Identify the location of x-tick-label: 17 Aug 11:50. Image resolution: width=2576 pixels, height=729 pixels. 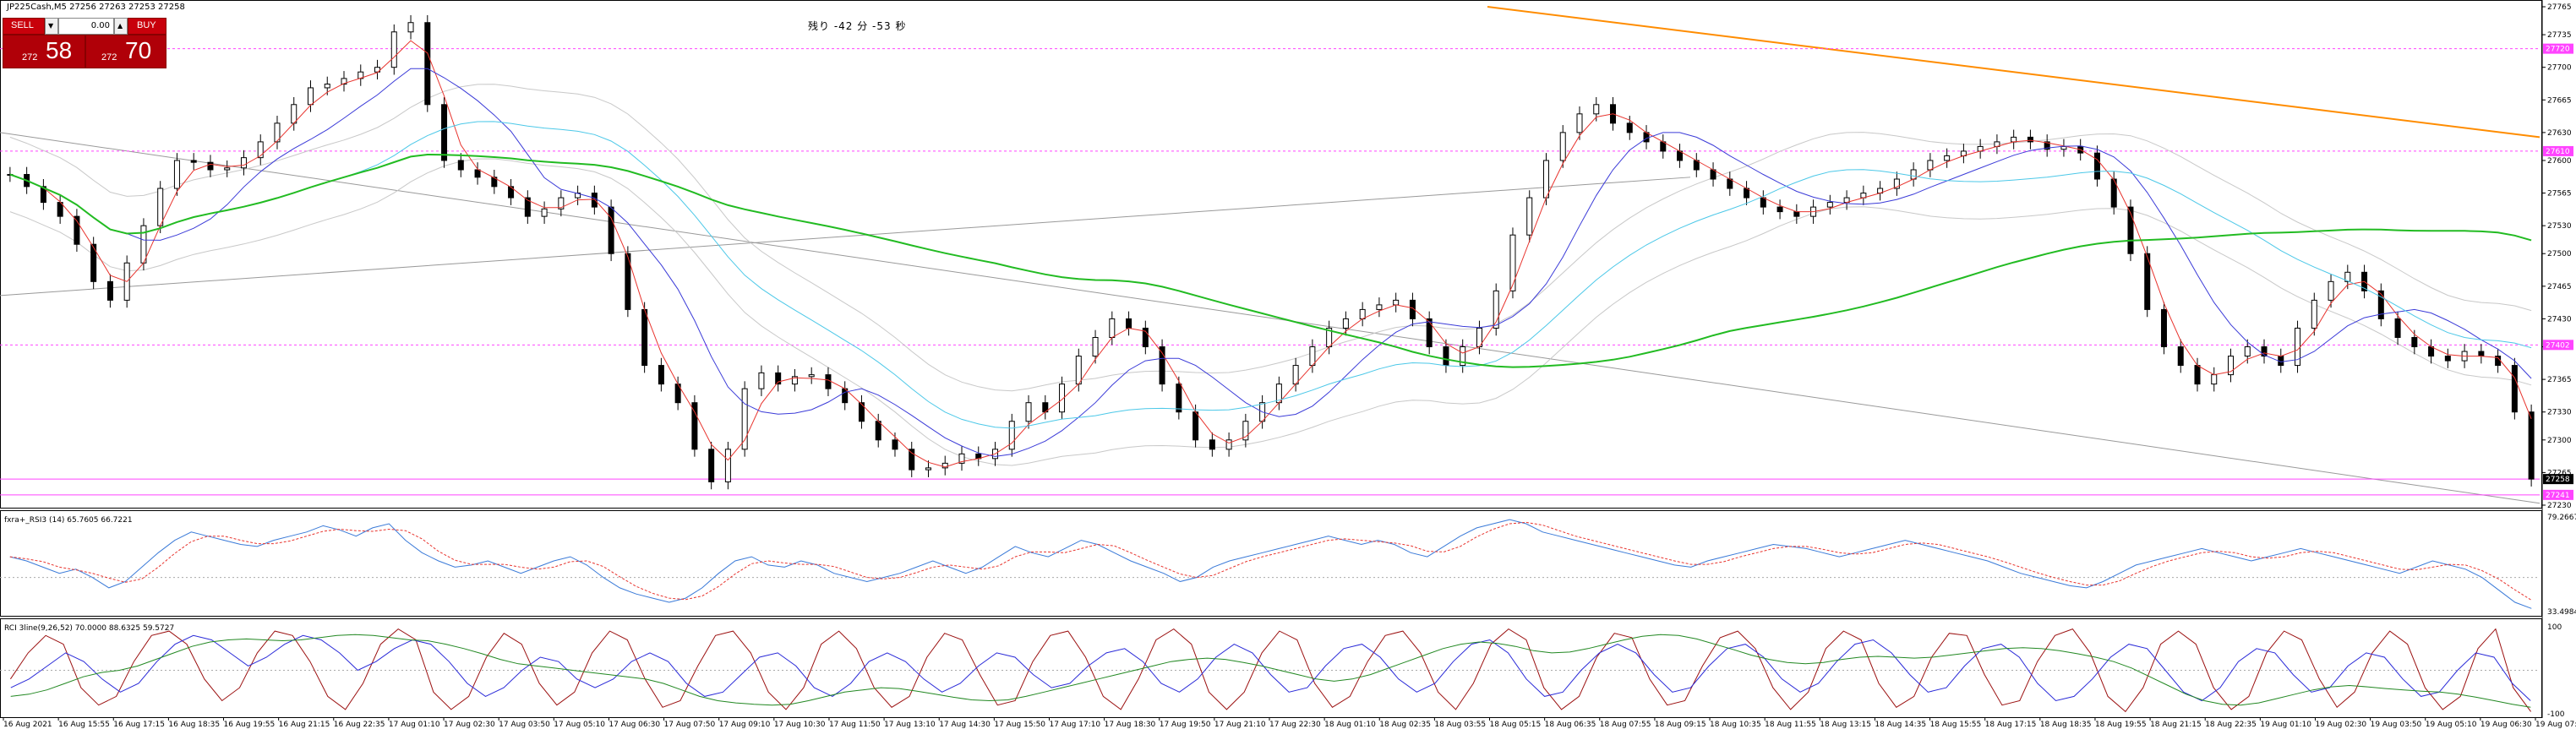
(855, 725).